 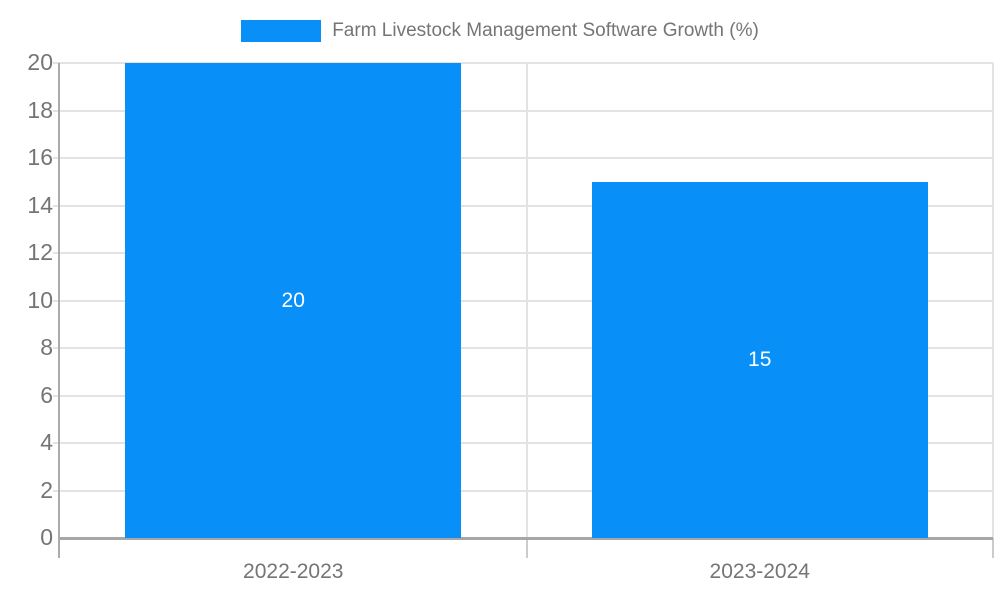 I want to click on y-tick-label: 0, so click(x=46, y=537).